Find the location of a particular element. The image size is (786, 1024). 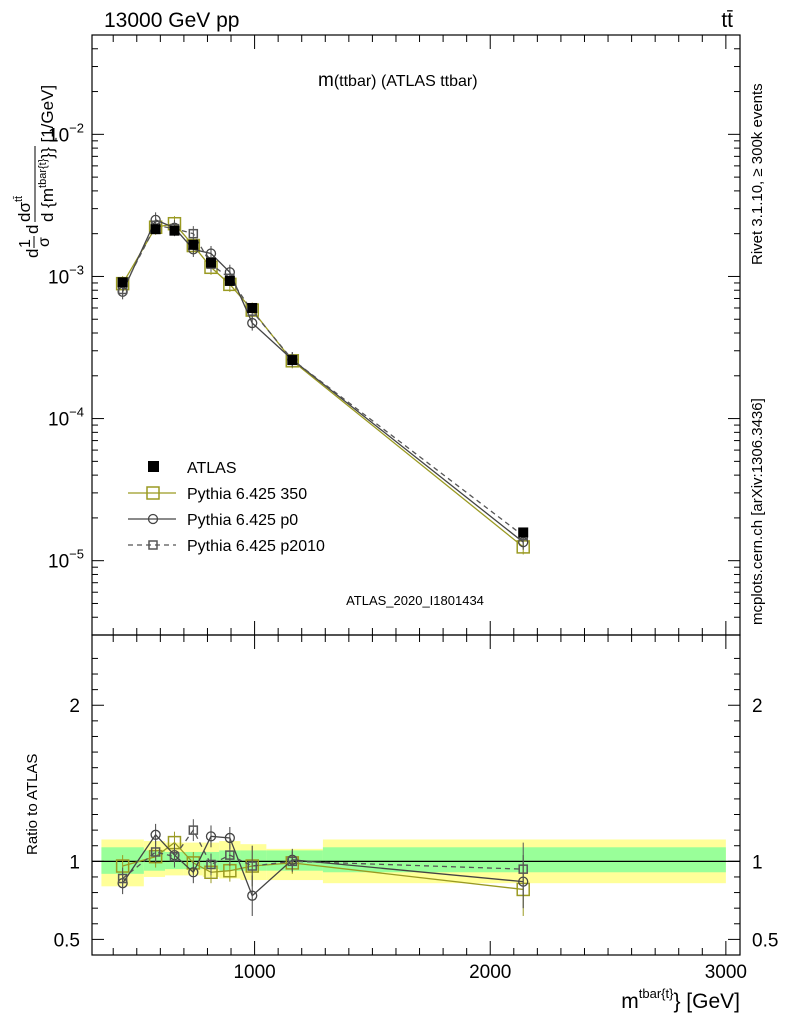

x-tick-label: 1000 is located at coordinates (254, 972).